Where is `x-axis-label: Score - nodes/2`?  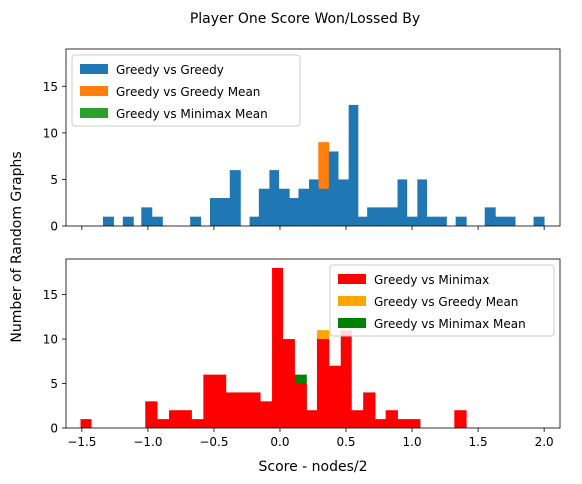
x-axis-label: Score - nodes/2 is located at coordinates (312, 467).